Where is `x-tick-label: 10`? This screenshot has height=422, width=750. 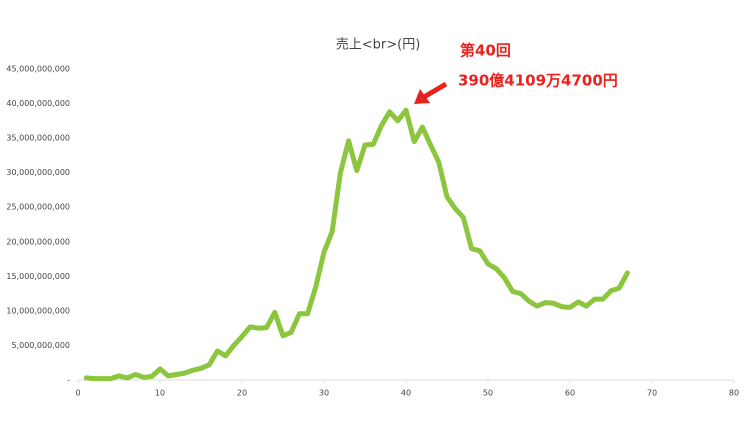 x-tick-label: 10 is located at coordinates (160, 393).